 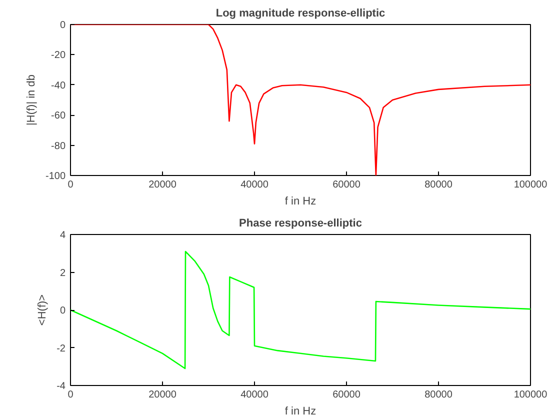 I want to click on y-tick-label: -2, so click(x=61, y=348).